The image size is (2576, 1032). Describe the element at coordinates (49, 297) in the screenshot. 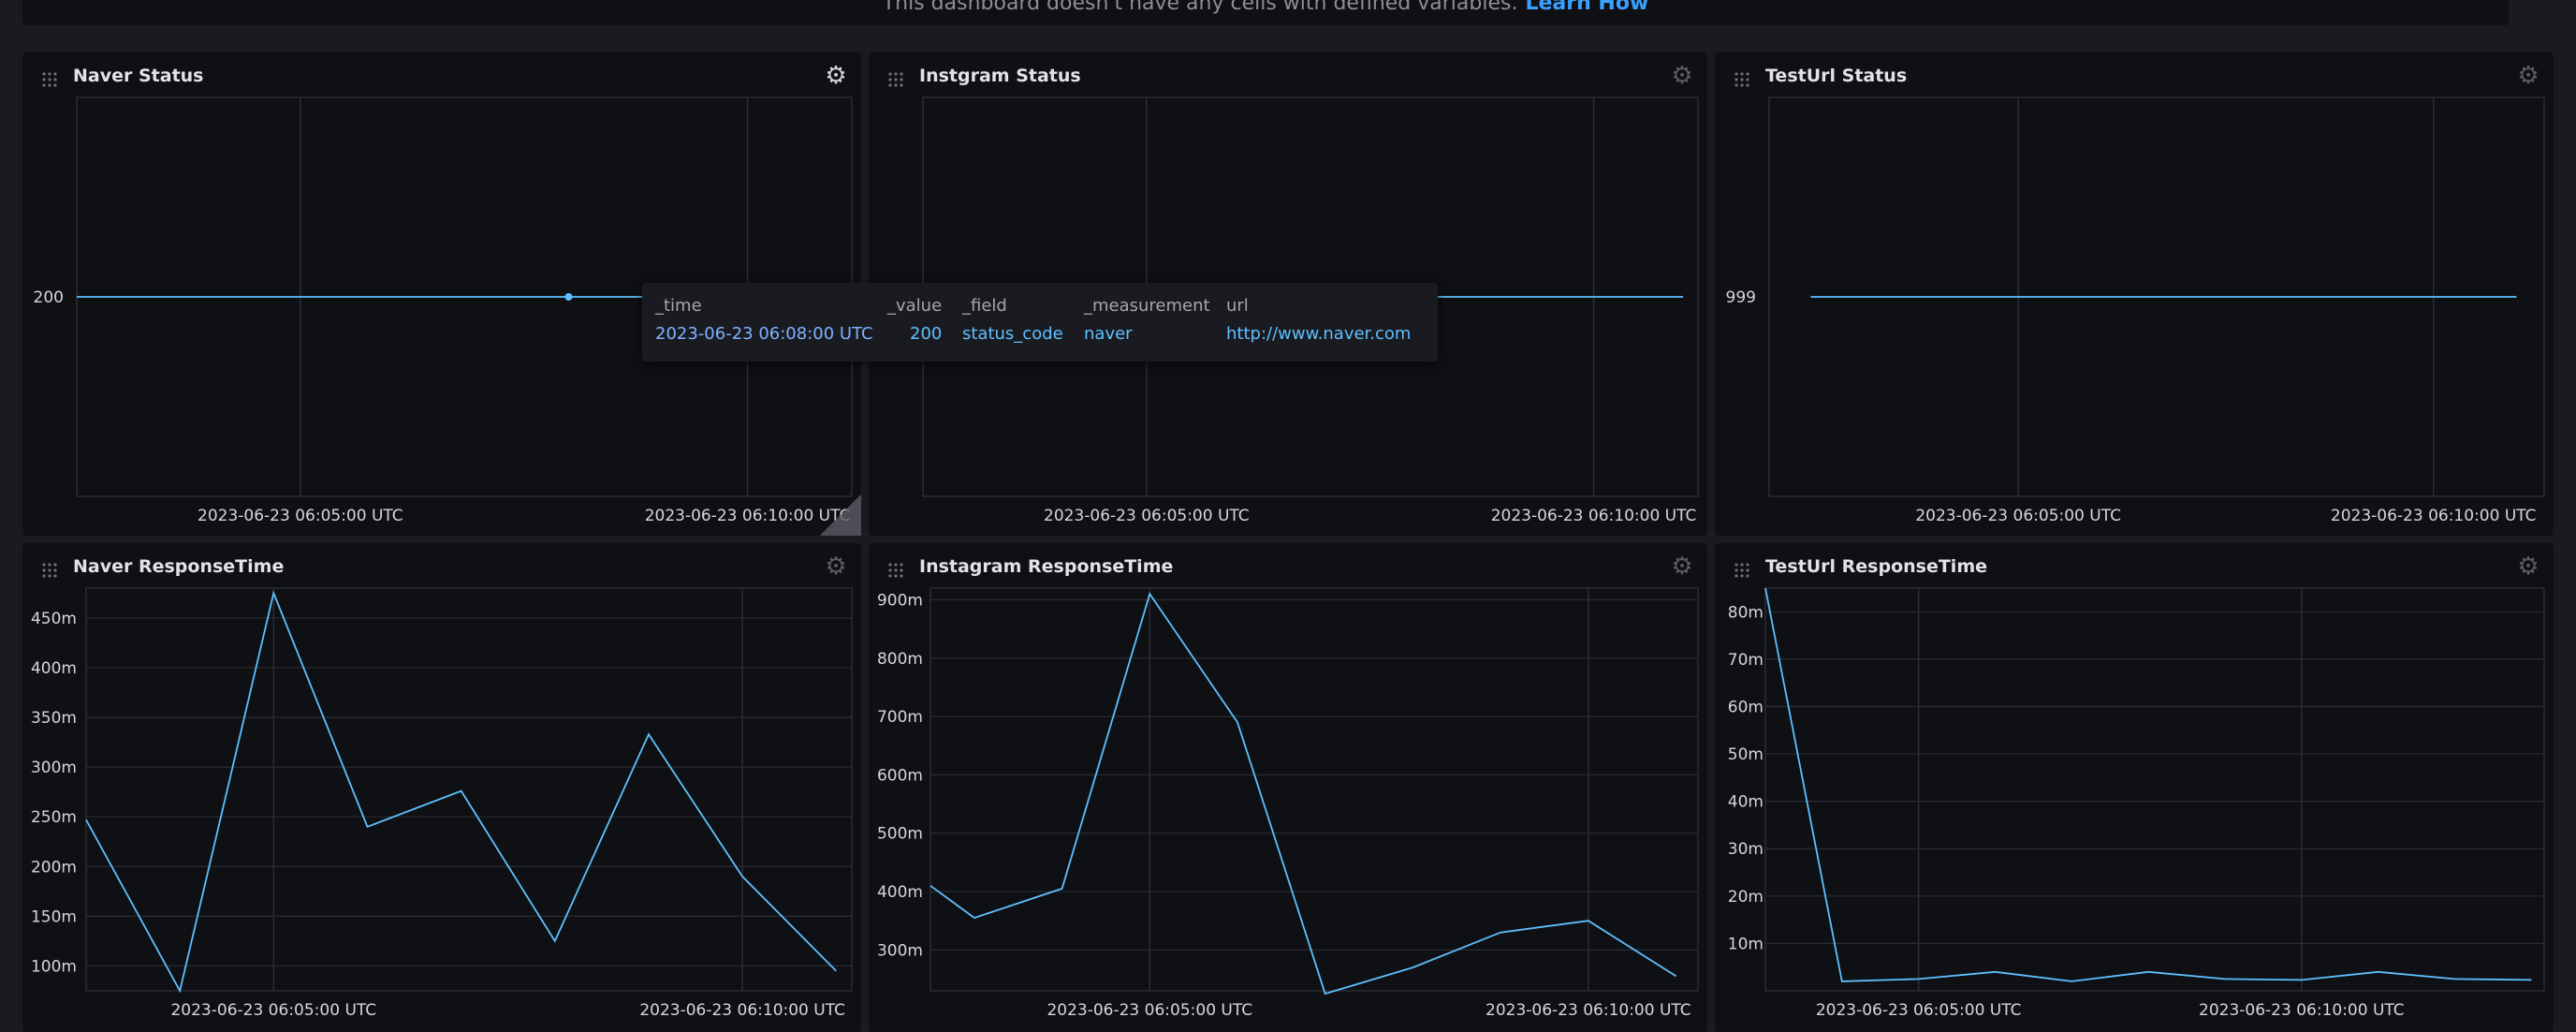

I see `y-tick-label: 200` at that location.